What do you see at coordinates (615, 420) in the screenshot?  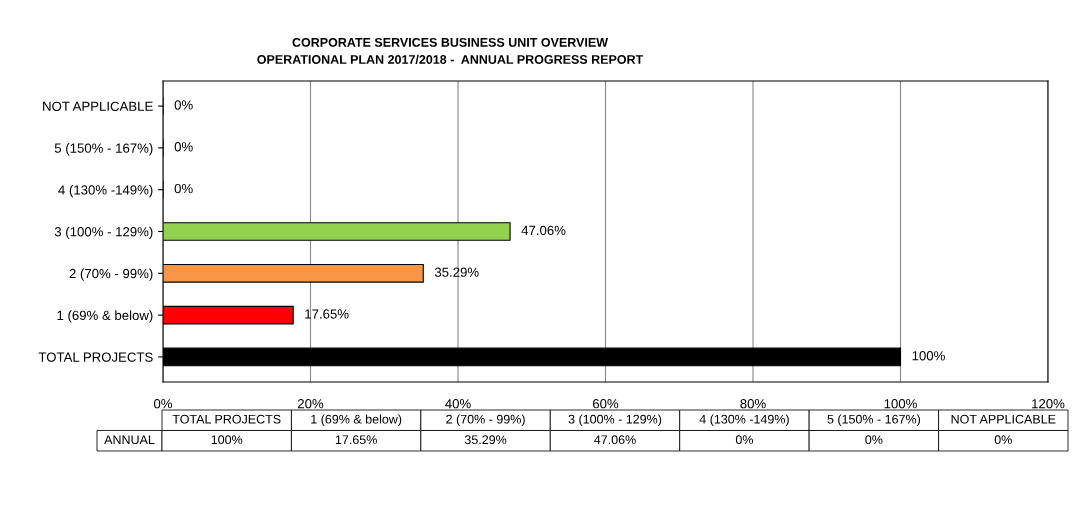 I see `category-label: 3 (100% - 129%)` at bounding box center [615, 420].